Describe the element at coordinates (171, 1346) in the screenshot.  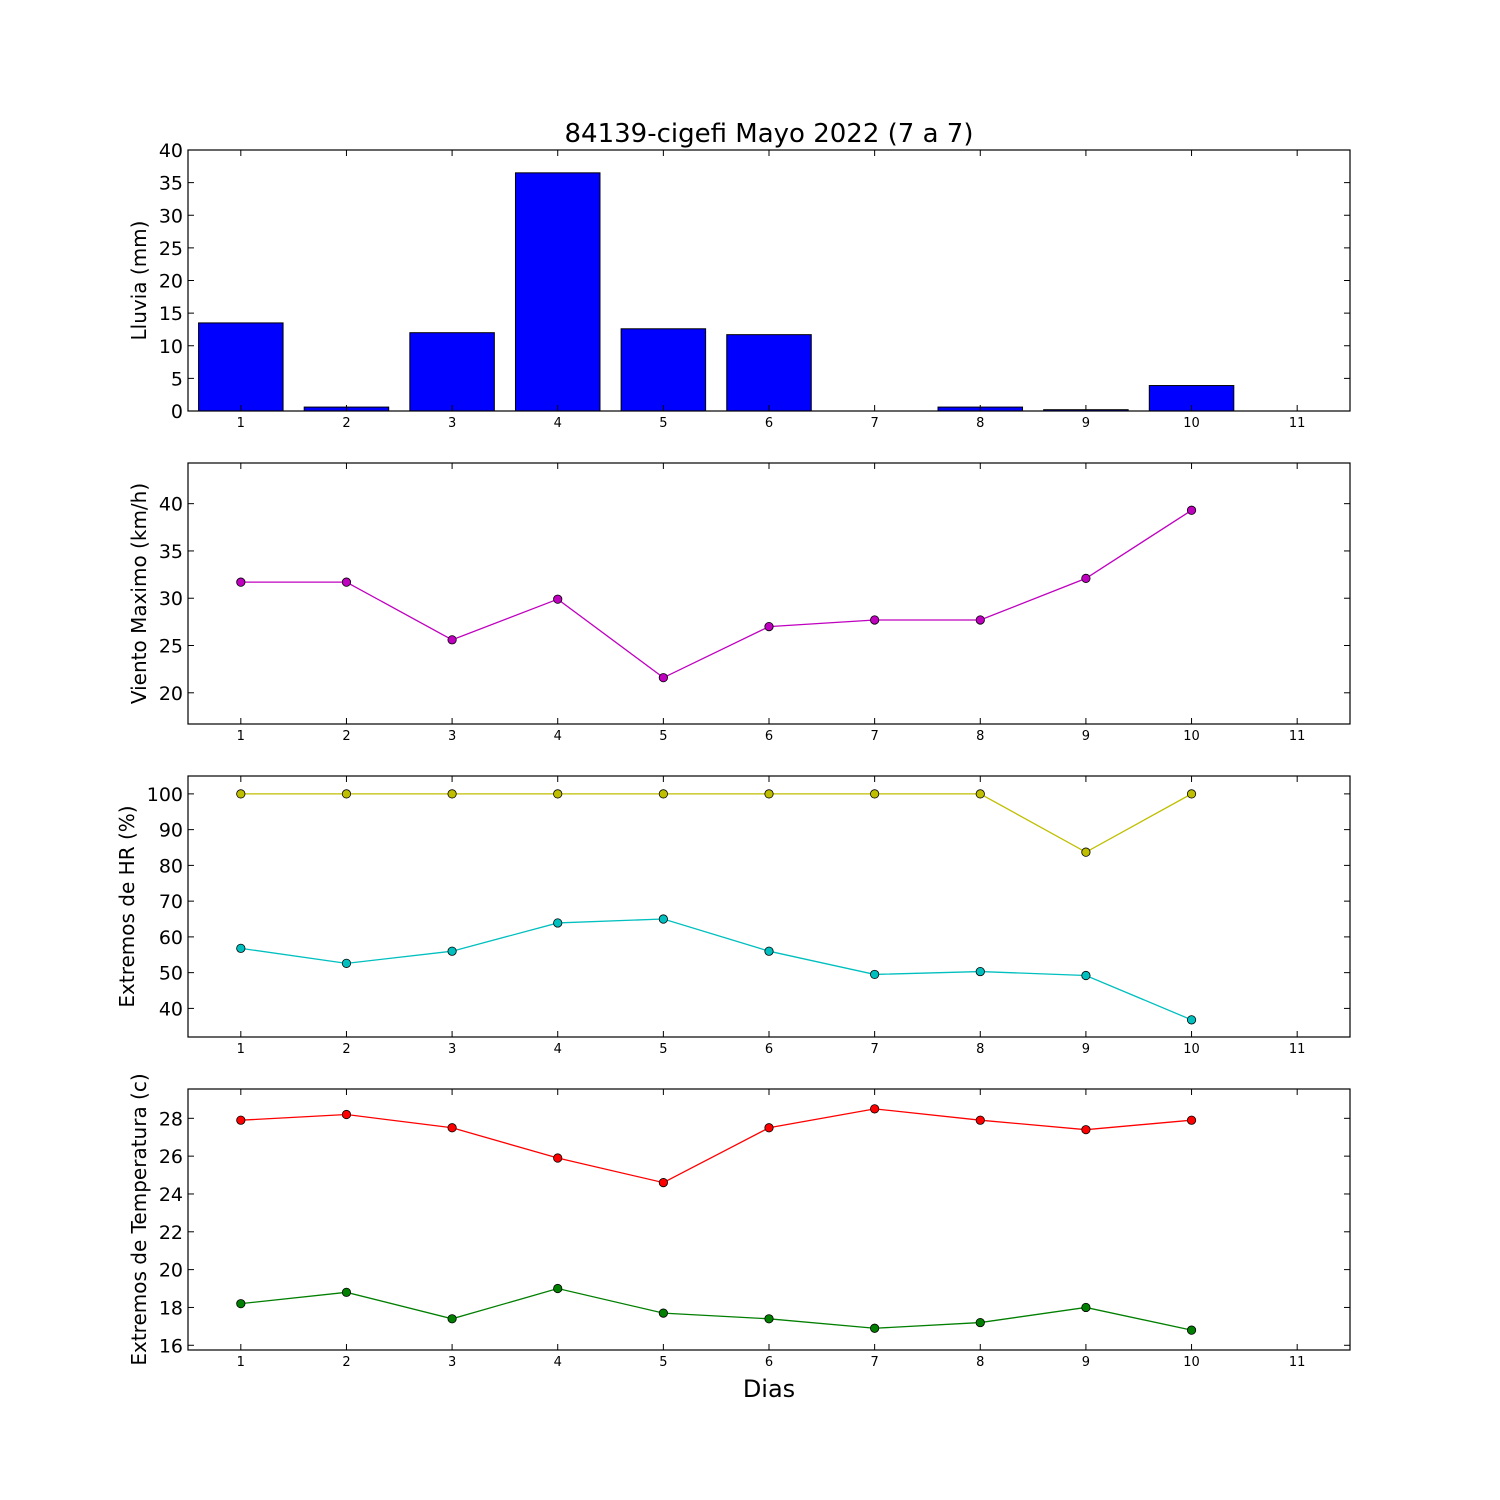
I see `y-tick-label: 16` at that location.